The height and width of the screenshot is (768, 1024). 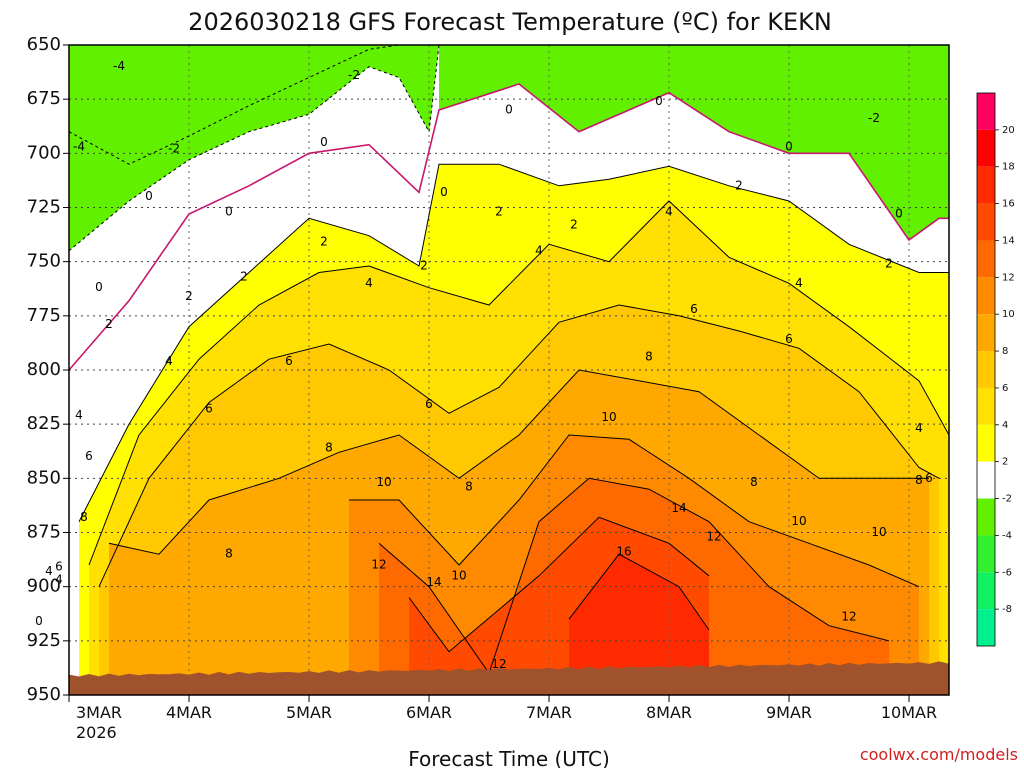 What do you see at coordinates (309, 712) in the screenshot?
I see `x-tick-label: 5MAR` at bounding box center [309, 712].